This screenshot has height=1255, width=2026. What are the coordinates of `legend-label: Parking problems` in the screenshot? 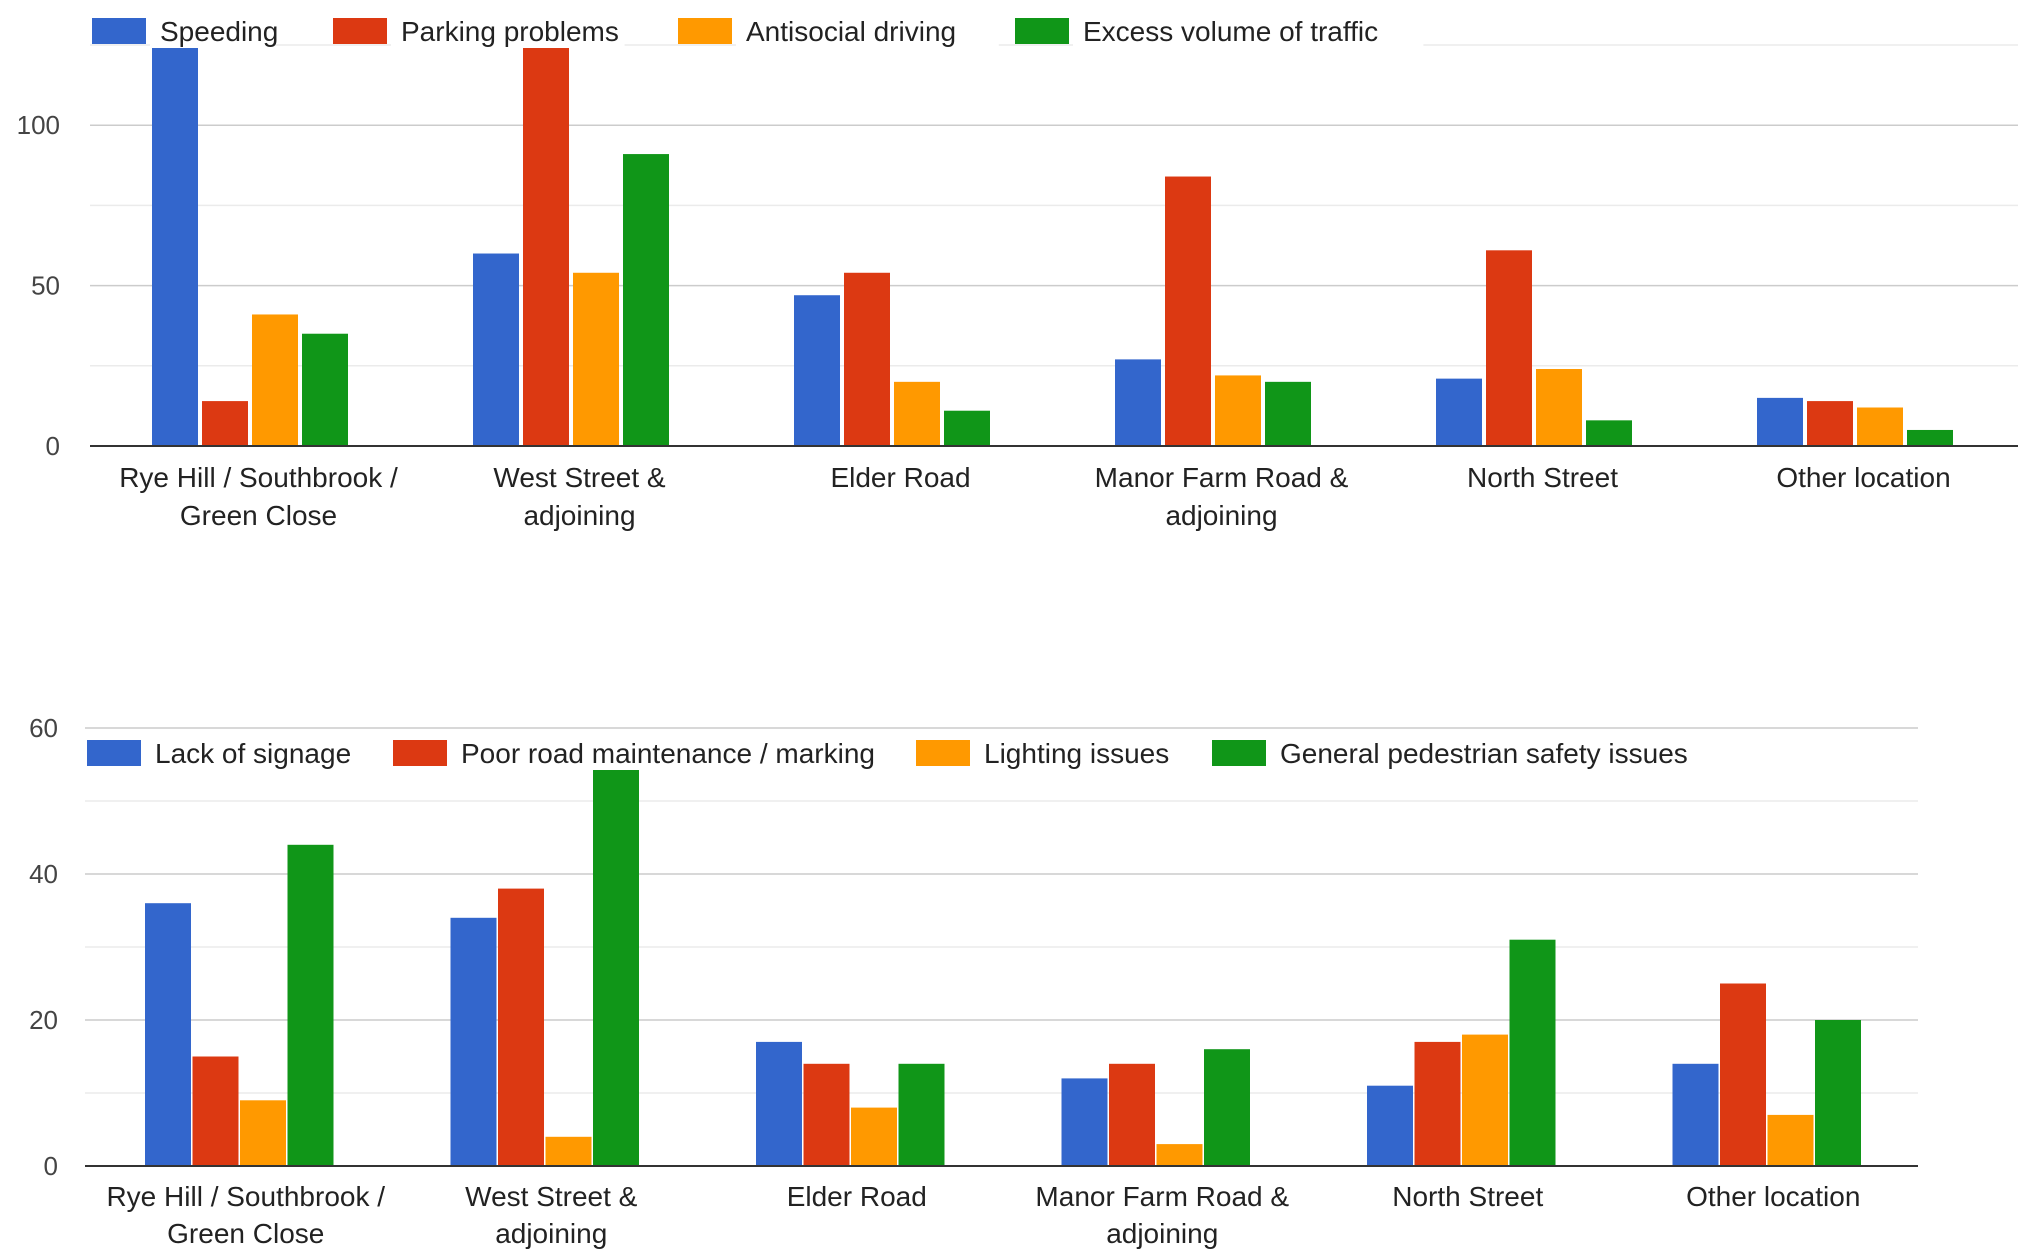 It's located at (510, 31).